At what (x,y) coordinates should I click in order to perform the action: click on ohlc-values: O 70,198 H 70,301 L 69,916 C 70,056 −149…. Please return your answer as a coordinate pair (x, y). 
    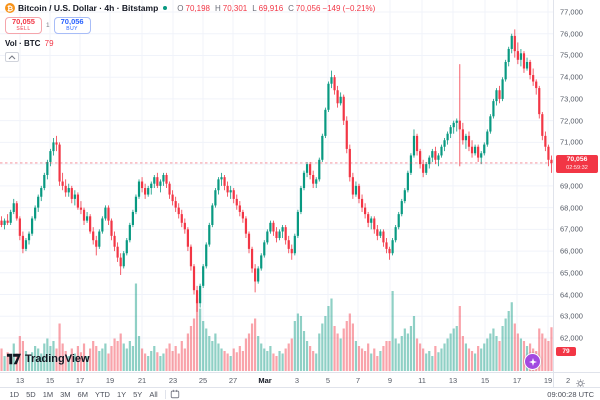
    Looking at the image, I should click on (274, 8).